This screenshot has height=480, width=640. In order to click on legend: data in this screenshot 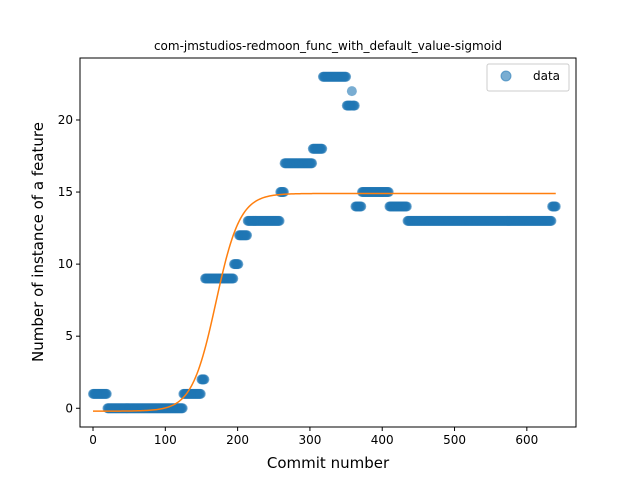, I will do `click(528, 77)`.